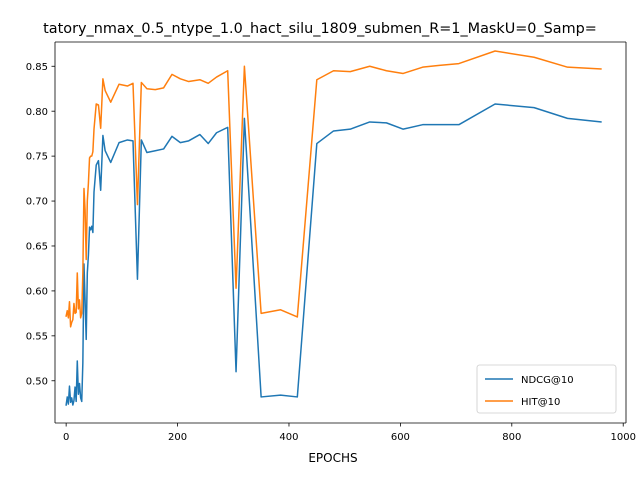 The height and width of the screenshot is (485, 640). I want to click on y-tick-label: 0.80, so click(37, 112).